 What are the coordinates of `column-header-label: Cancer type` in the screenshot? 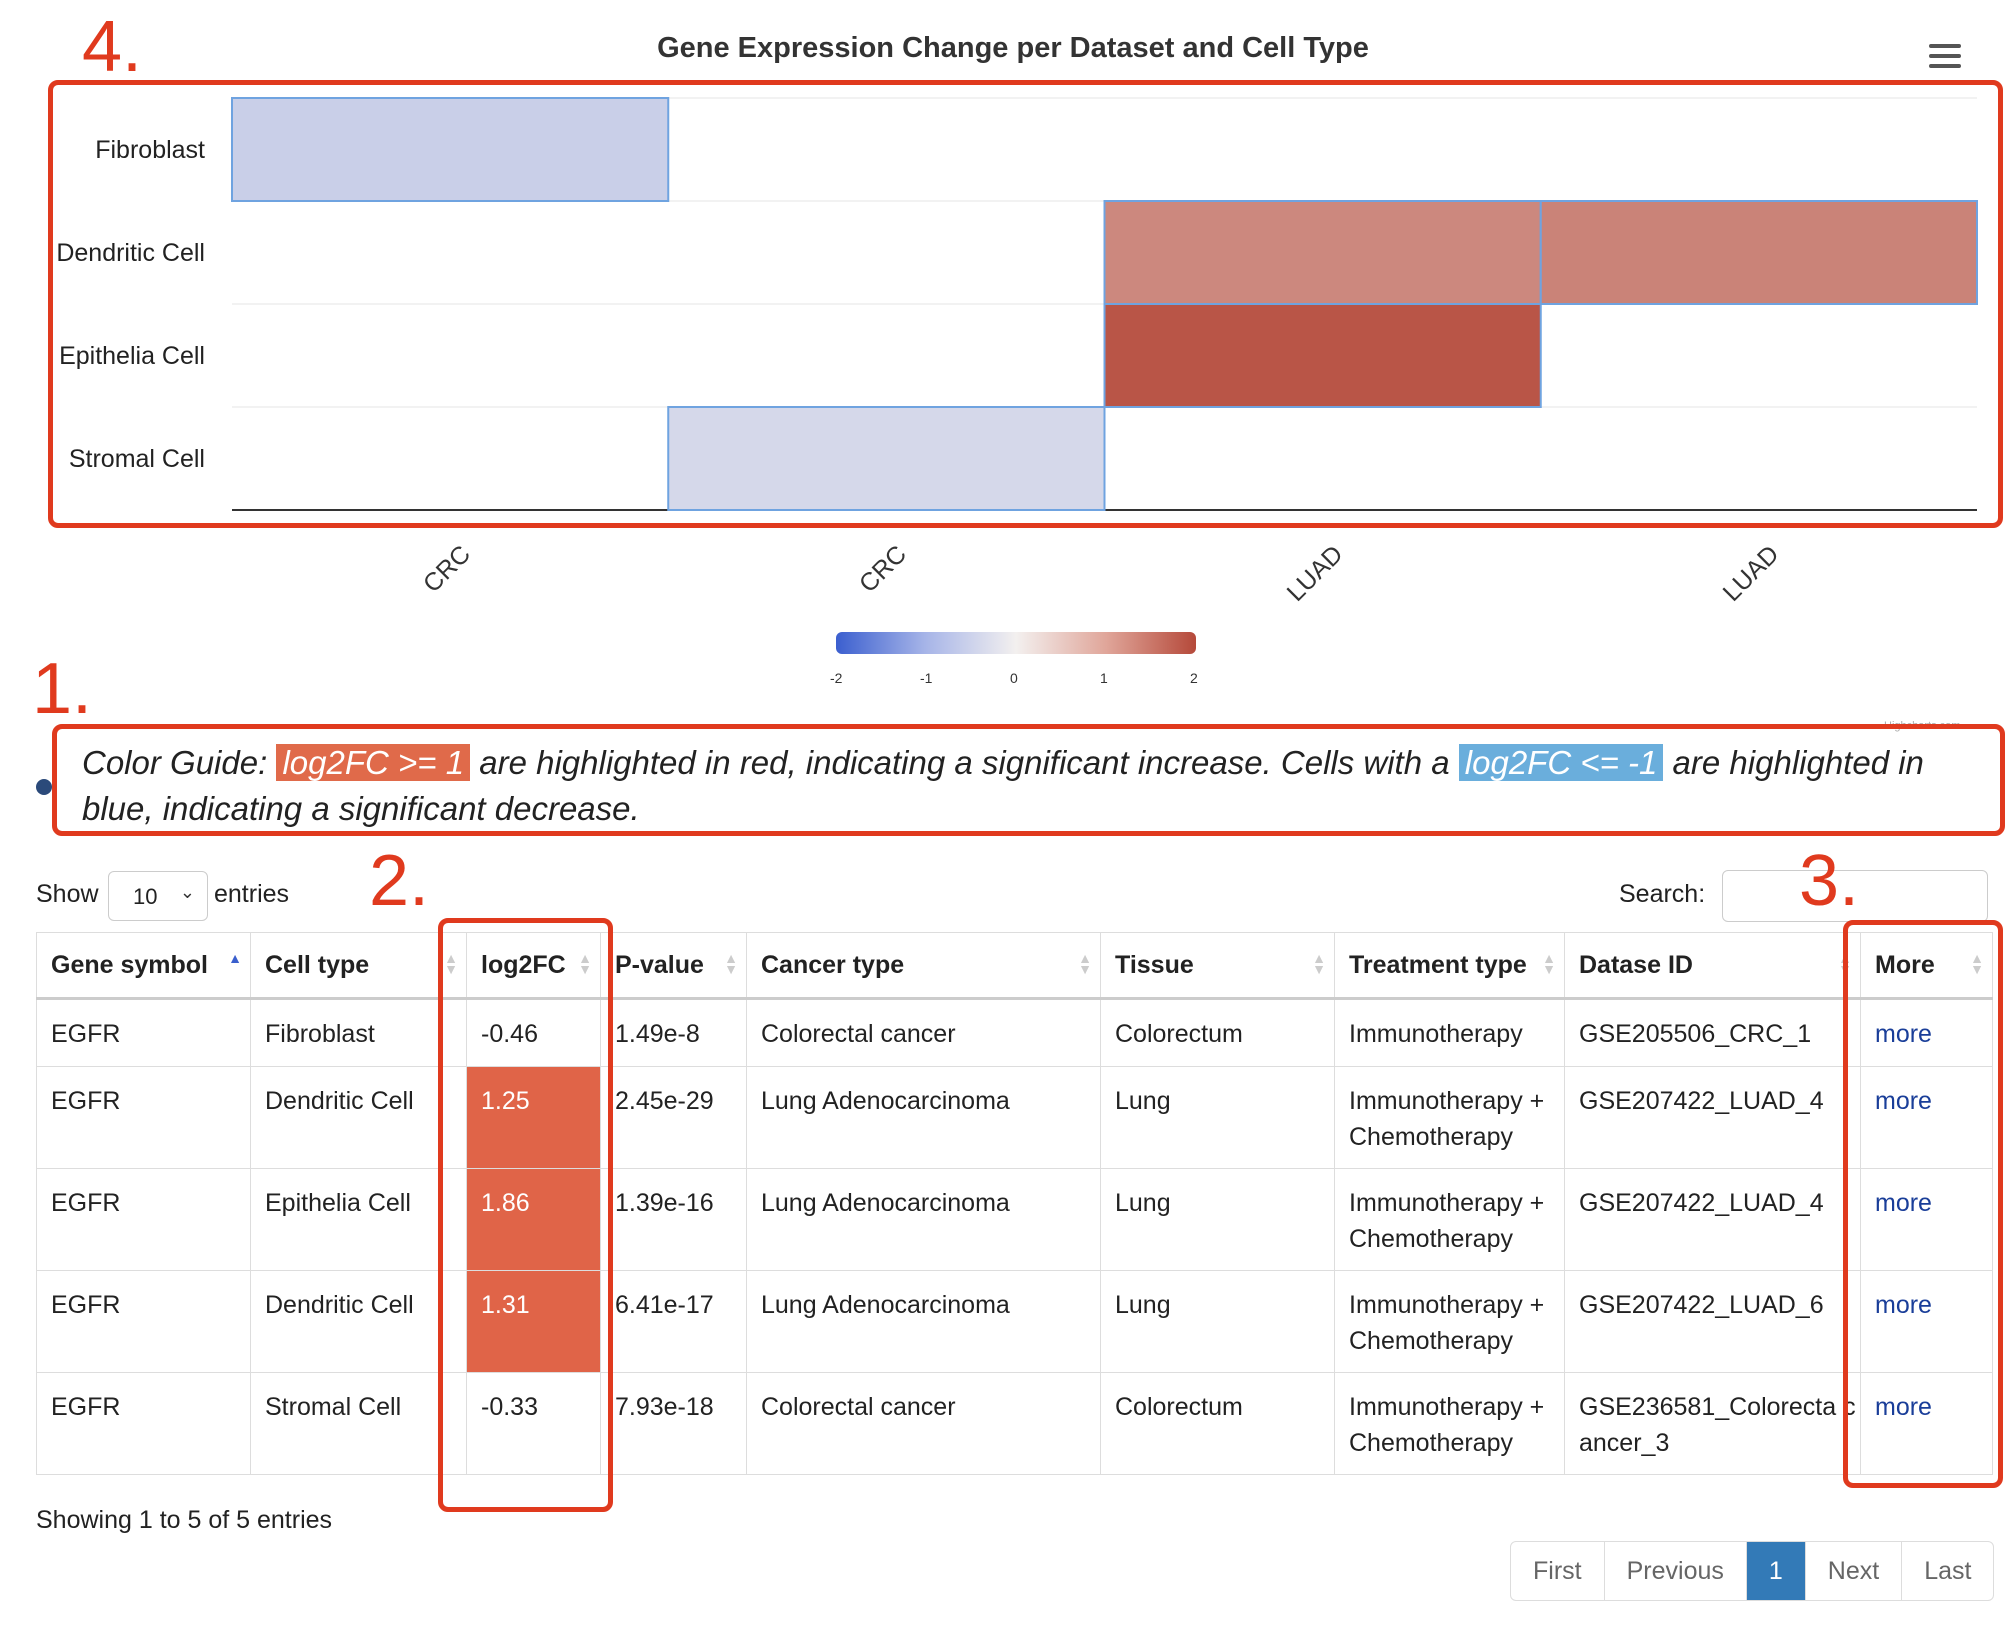 It's located at (833, 964).